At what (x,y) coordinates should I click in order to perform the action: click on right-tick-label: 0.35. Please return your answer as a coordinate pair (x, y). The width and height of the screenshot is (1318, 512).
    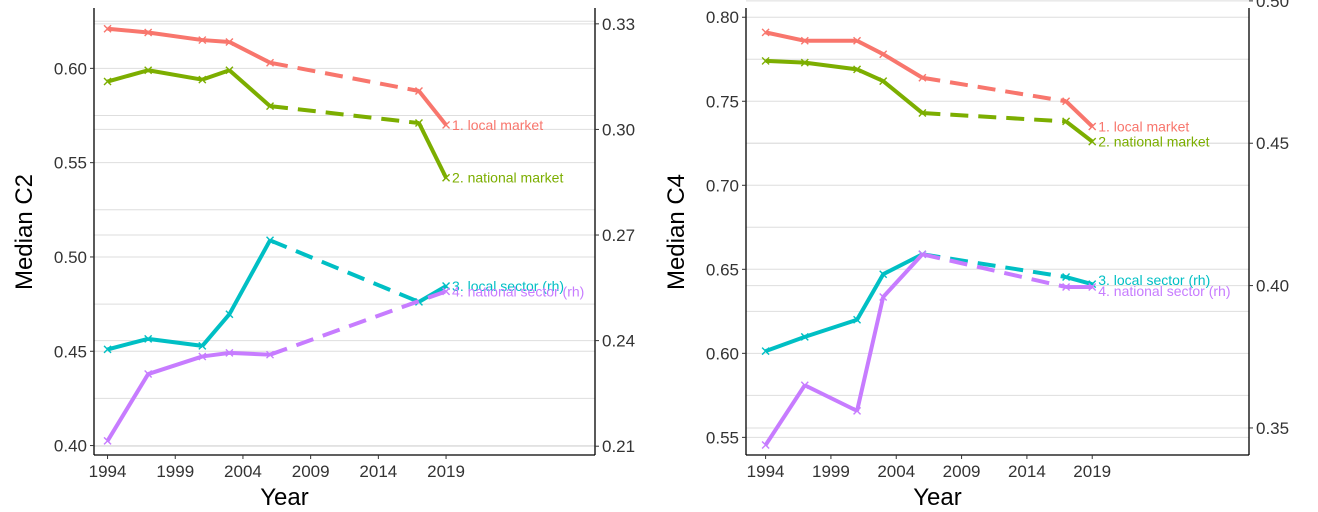
    Looking at the image, I should click on (1272, 428).